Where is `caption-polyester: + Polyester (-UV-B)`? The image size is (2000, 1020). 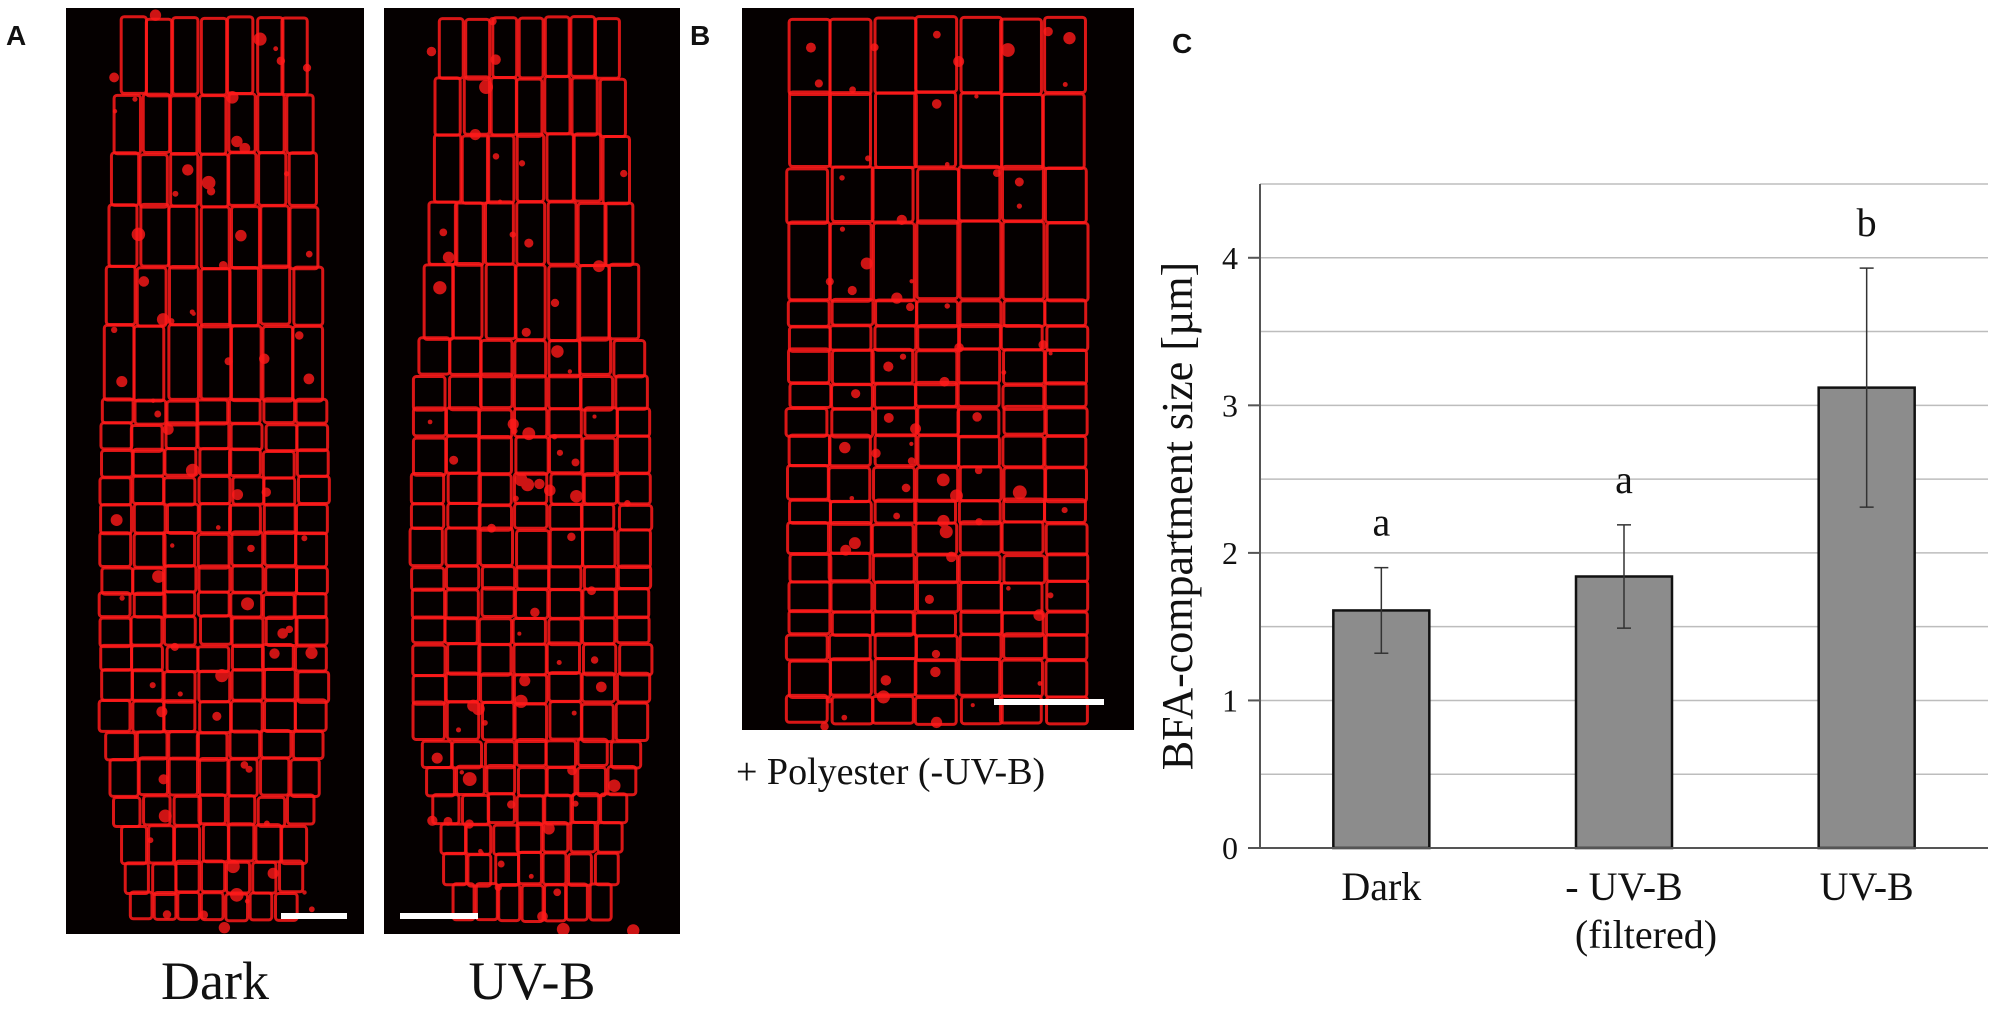
caption-polyester: + Polyester (-UV-B) is located at coordinates (891, 772).